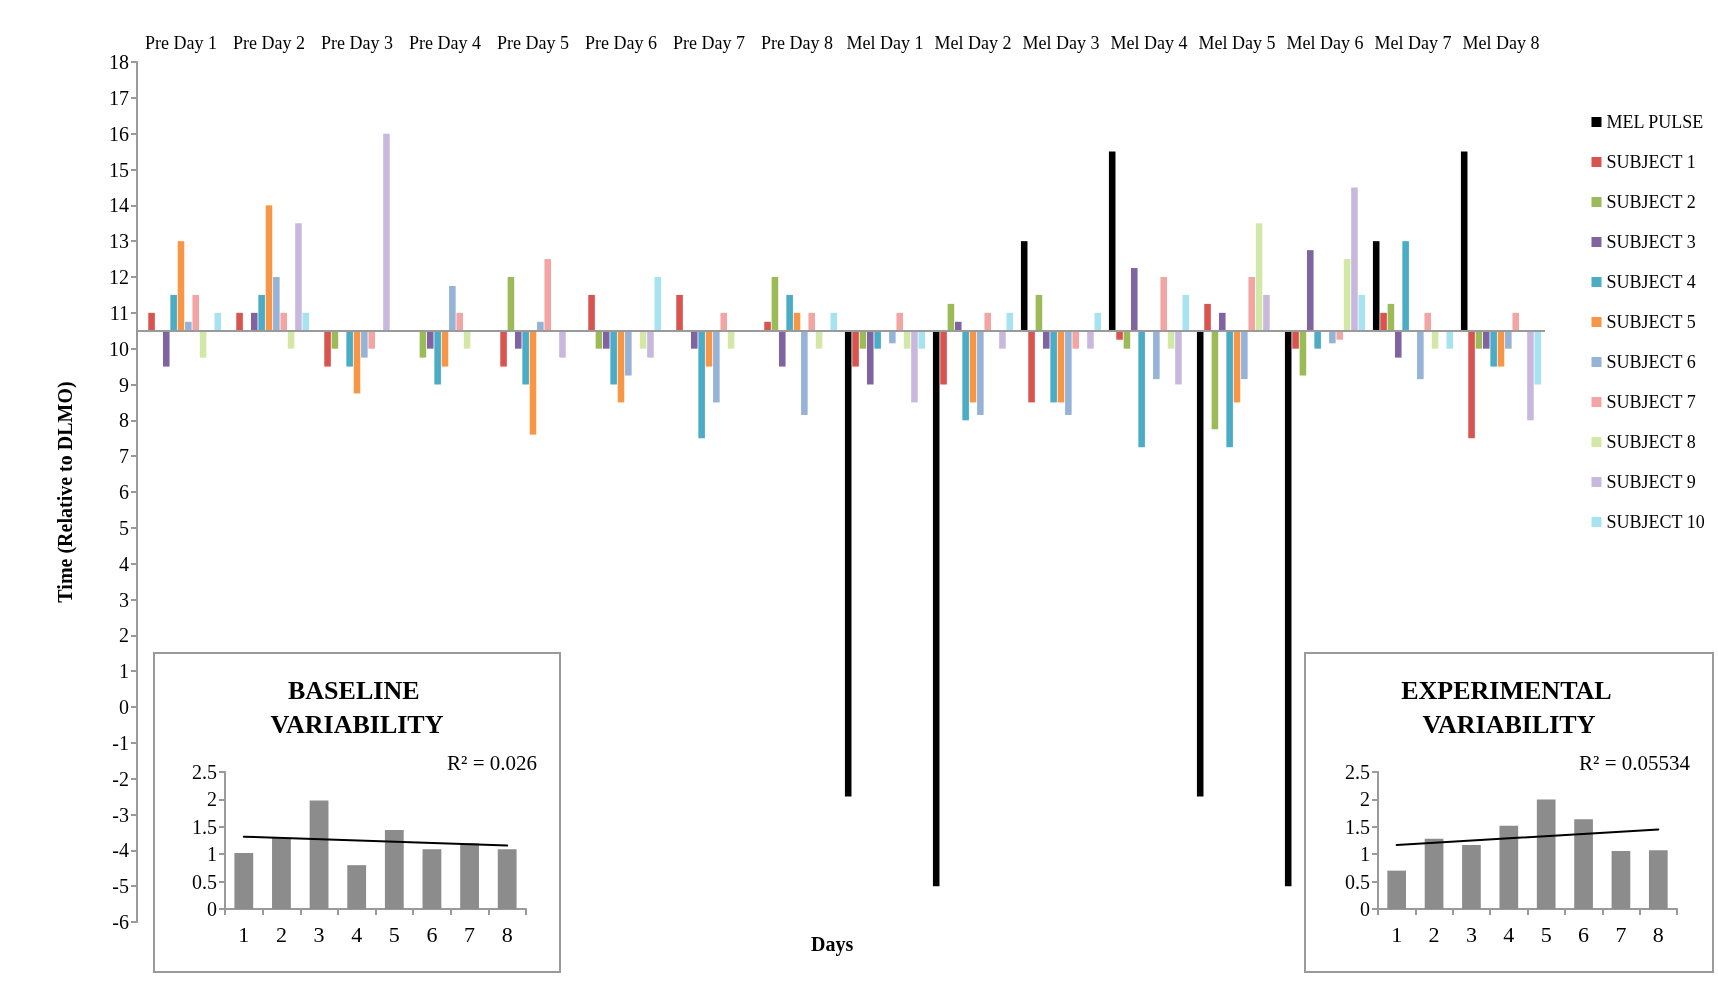 The width and height of the screenshot is (1718, 987). What do you see at coordinates (120, 886) in the screenshot?
I see `y-tick-label: -5` at bounding box center [120, 886].